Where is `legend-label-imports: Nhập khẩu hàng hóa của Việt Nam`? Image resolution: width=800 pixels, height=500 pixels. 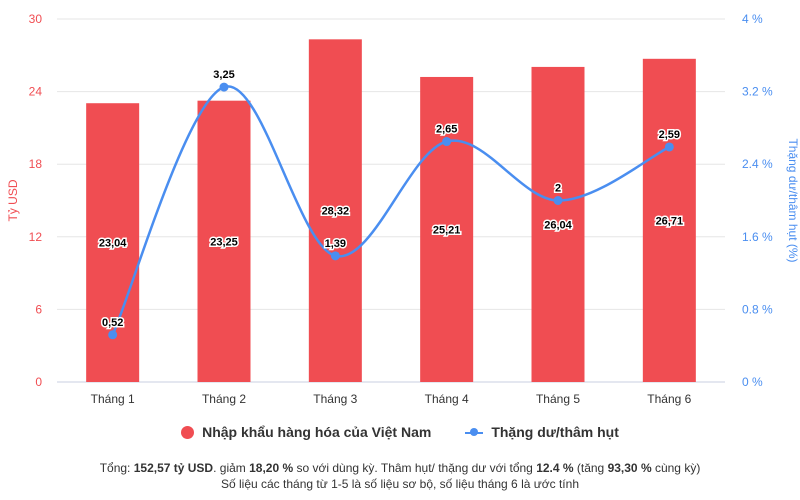 legend-label-imports: Nhập khẩu hàng hóa của Việt Nam is located at coordinates (317, 432).